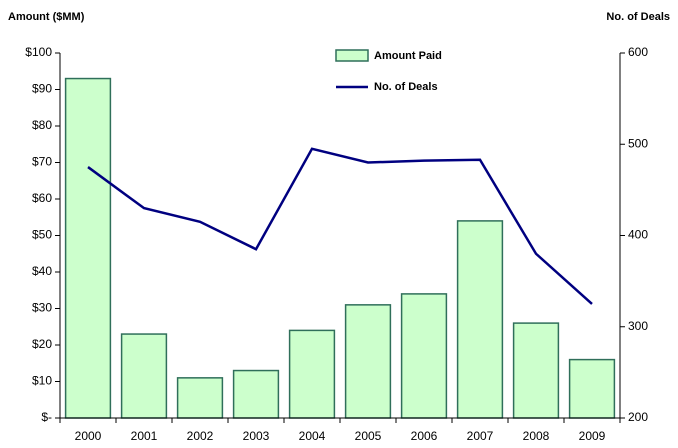  I want to click on x-tick-label: 2004, so click(312, 436).